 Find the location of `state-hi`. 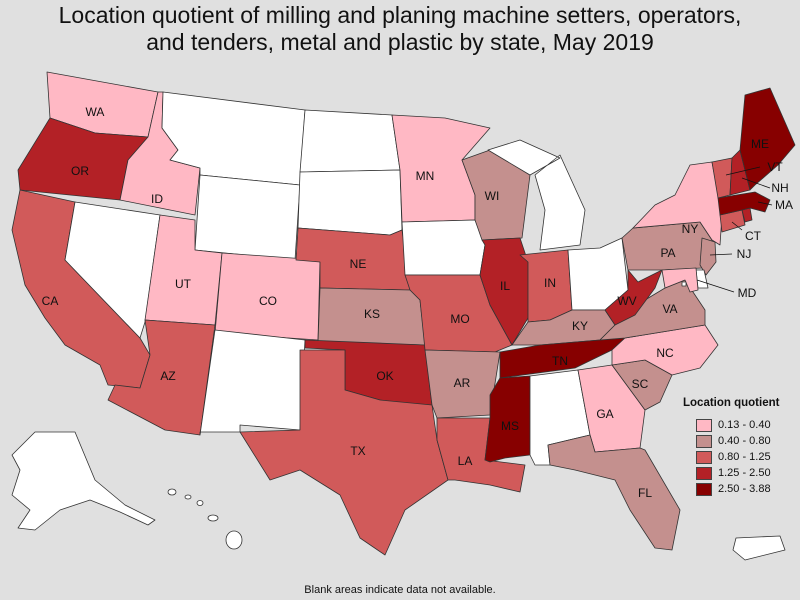

state-hi is located at coordinates (205, 519).